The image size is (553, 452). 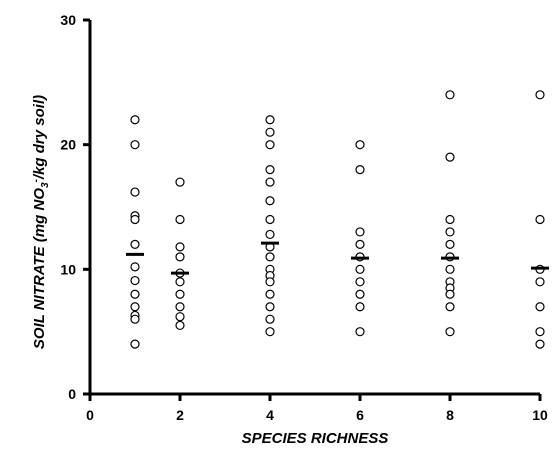 I want to click on x-tick-label: 2, so click(x=180, y=415).